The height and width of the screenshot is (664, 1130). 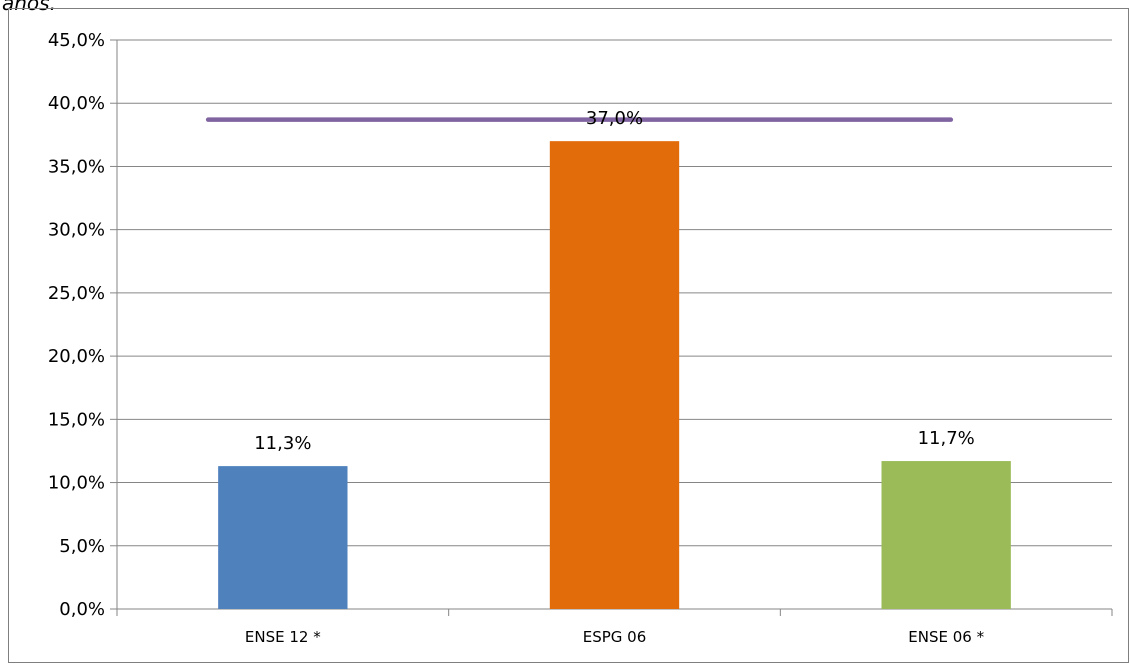 What do you see at coordinates (946, 438) in the screenshot?
I see `data-label: 11,7%` at bounding box center [946, 438].